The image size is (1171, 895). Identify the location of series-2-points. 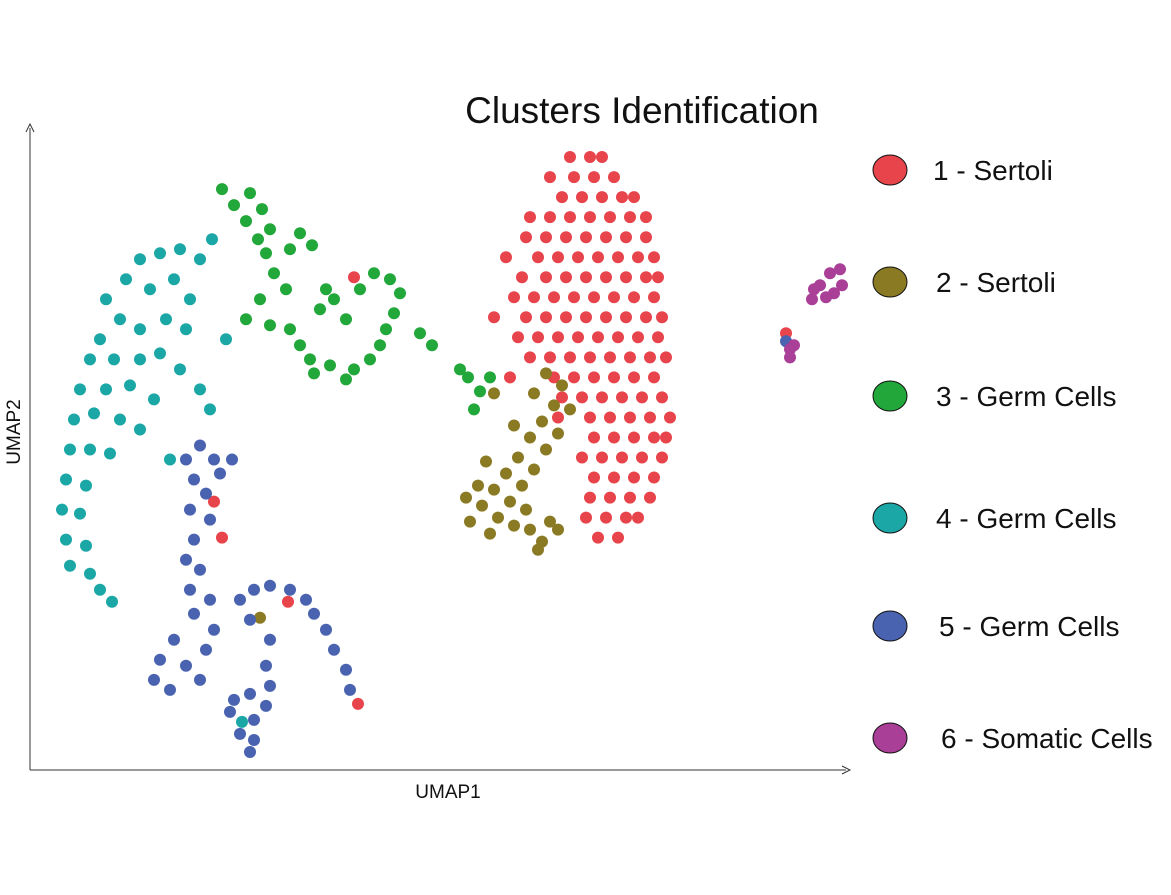
(415, 495).